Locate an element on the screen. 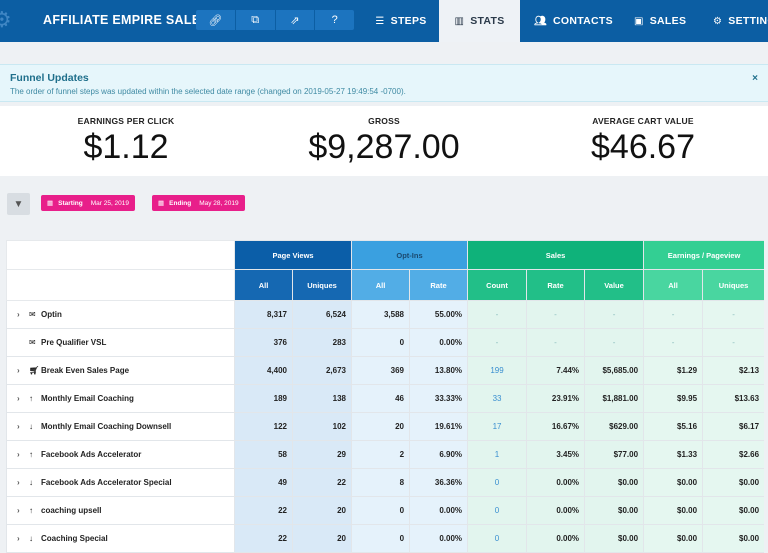  table-cell: 19.61% is located at coordinates (439, 426).